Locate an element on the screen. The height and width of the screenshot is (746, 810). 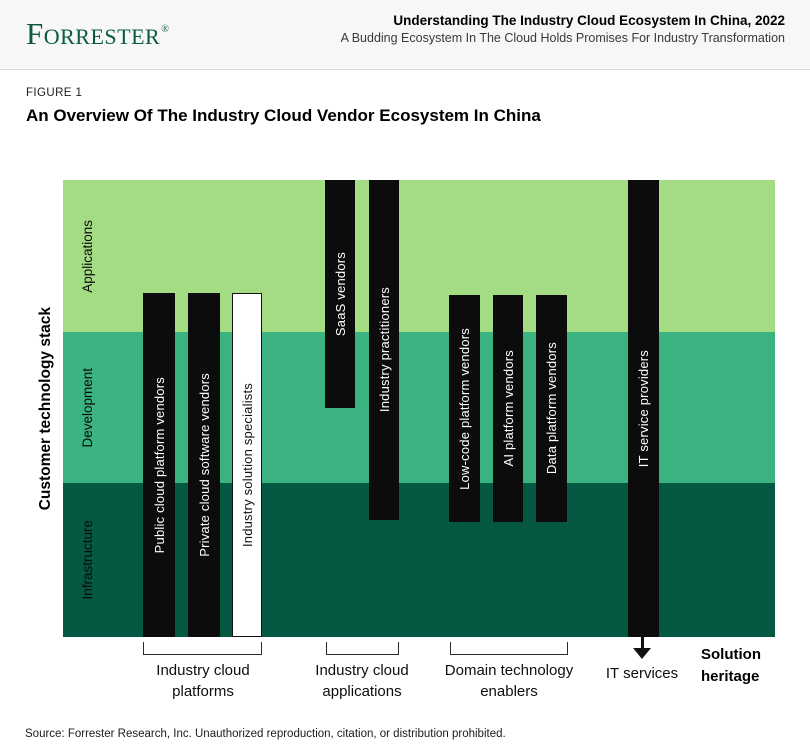
y-axis-label-text: Customer technology stack is located at coordinates (45, 408).